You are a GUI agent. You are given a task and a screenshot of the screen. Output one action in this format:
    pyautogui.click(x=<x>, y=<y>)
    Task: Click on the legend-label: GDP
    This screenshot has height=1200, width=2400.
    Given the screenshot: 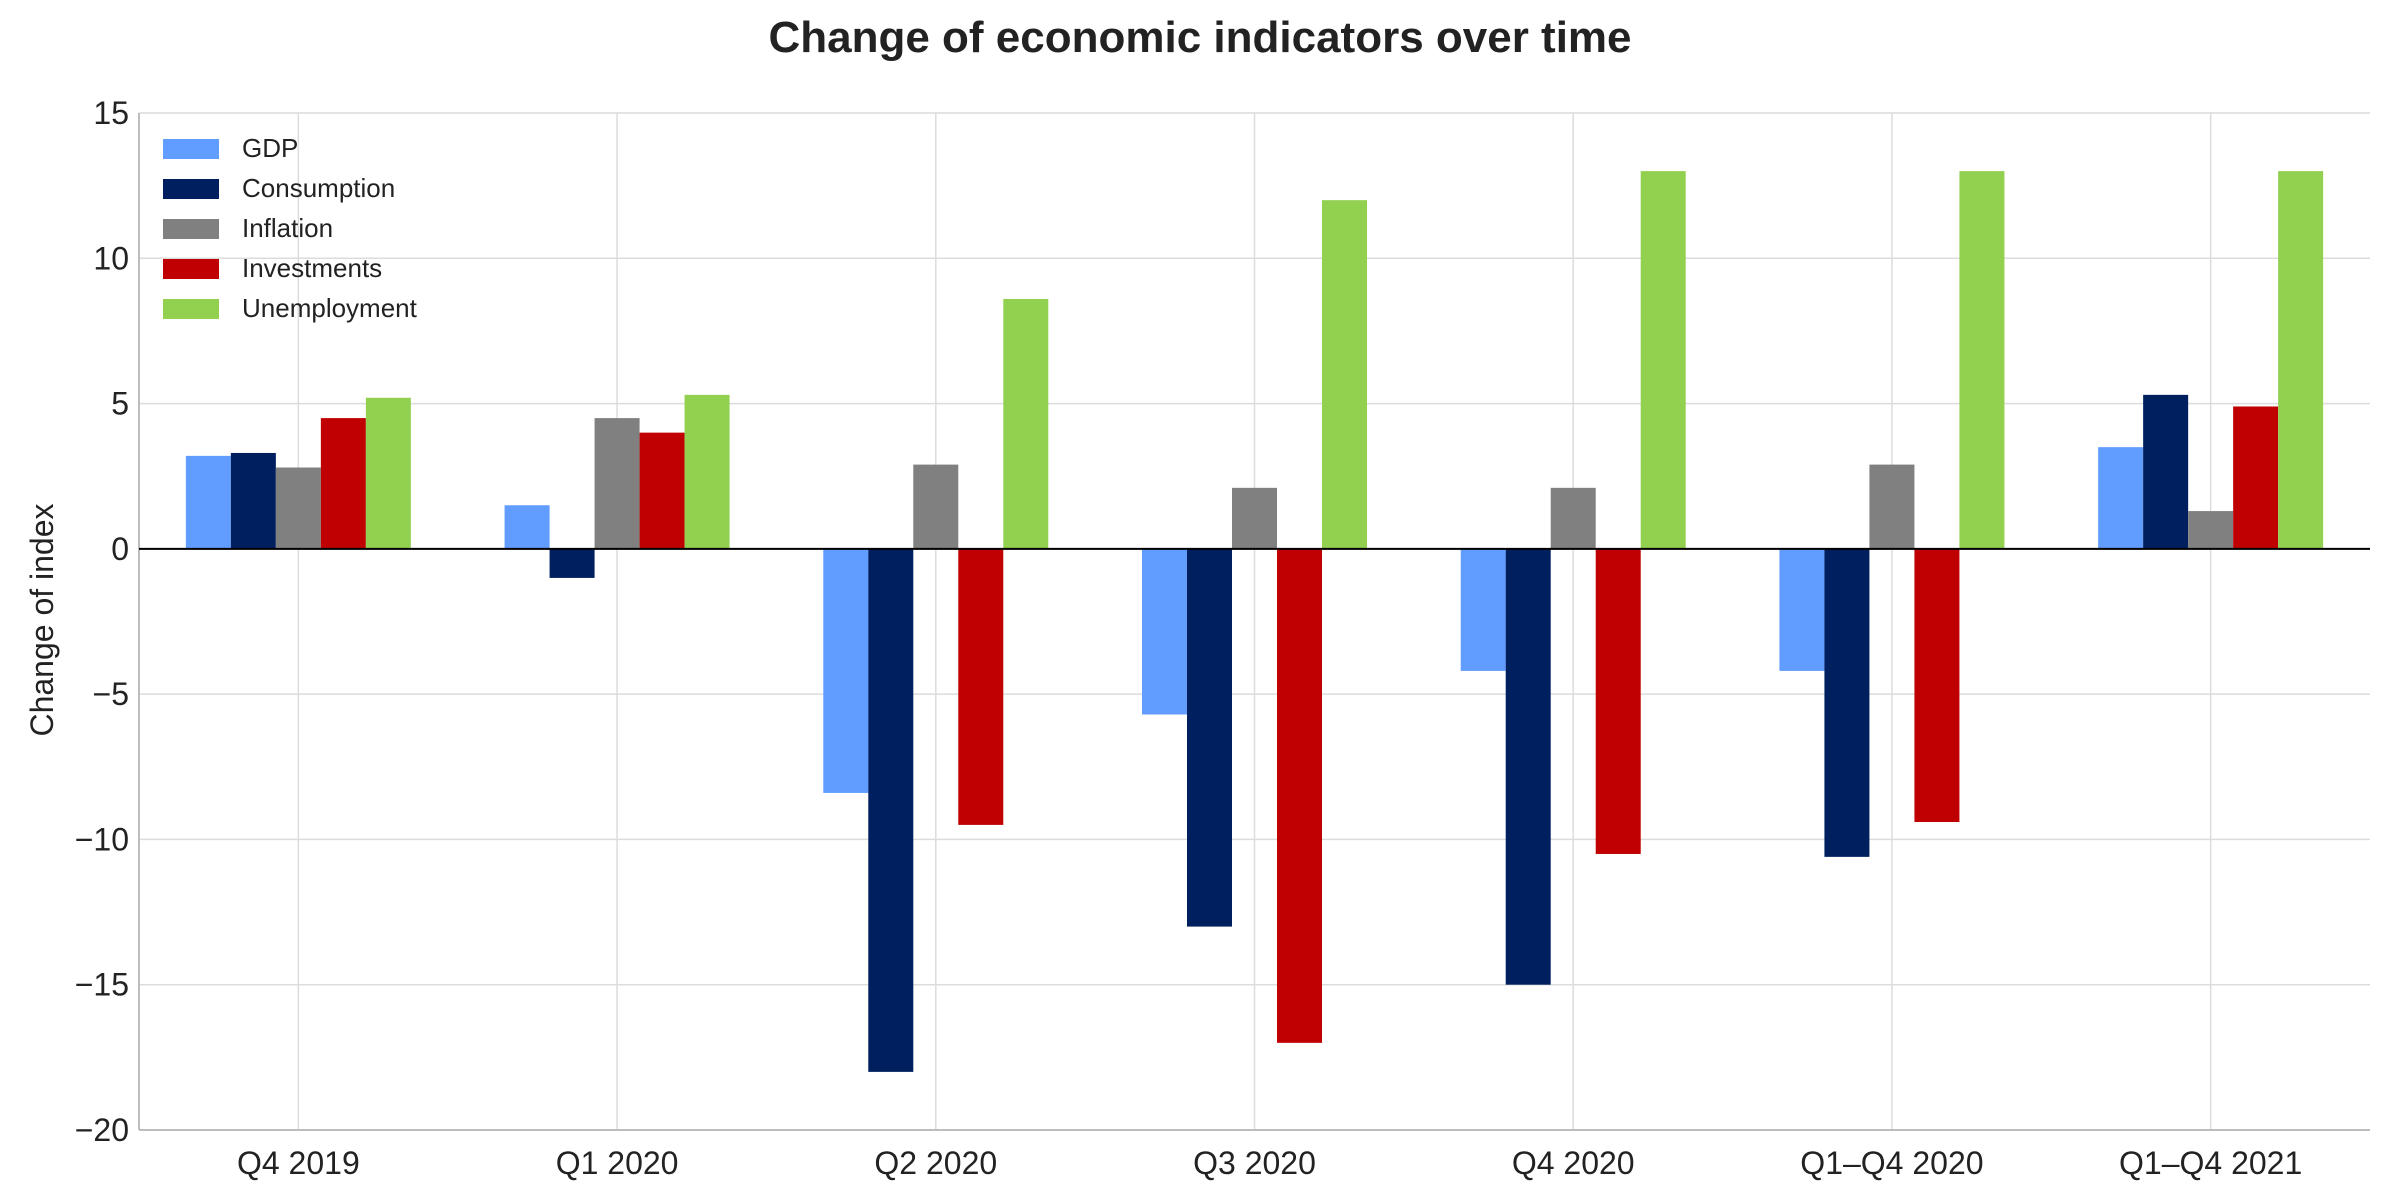 What is the action you would take?
    pyautogui.click(x=270, y=148)
    